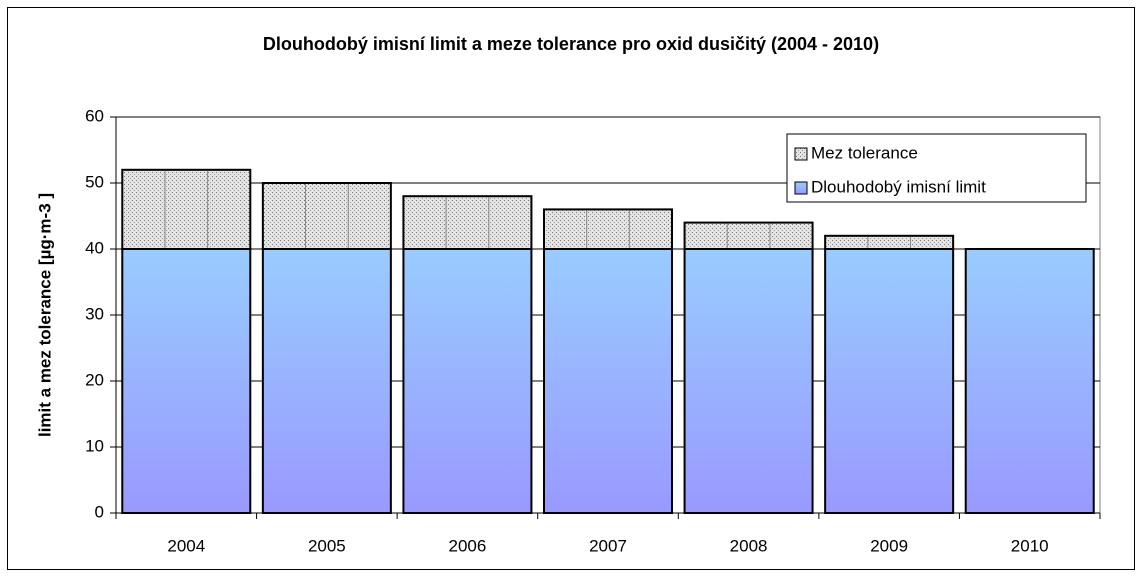 Image resolution: width=1142 pixels, height=576 pixels. What do you see at coordinates (889, 545) in the screenshot?
I see `x-tick-label: 2009` at bounding box center [889, 545].